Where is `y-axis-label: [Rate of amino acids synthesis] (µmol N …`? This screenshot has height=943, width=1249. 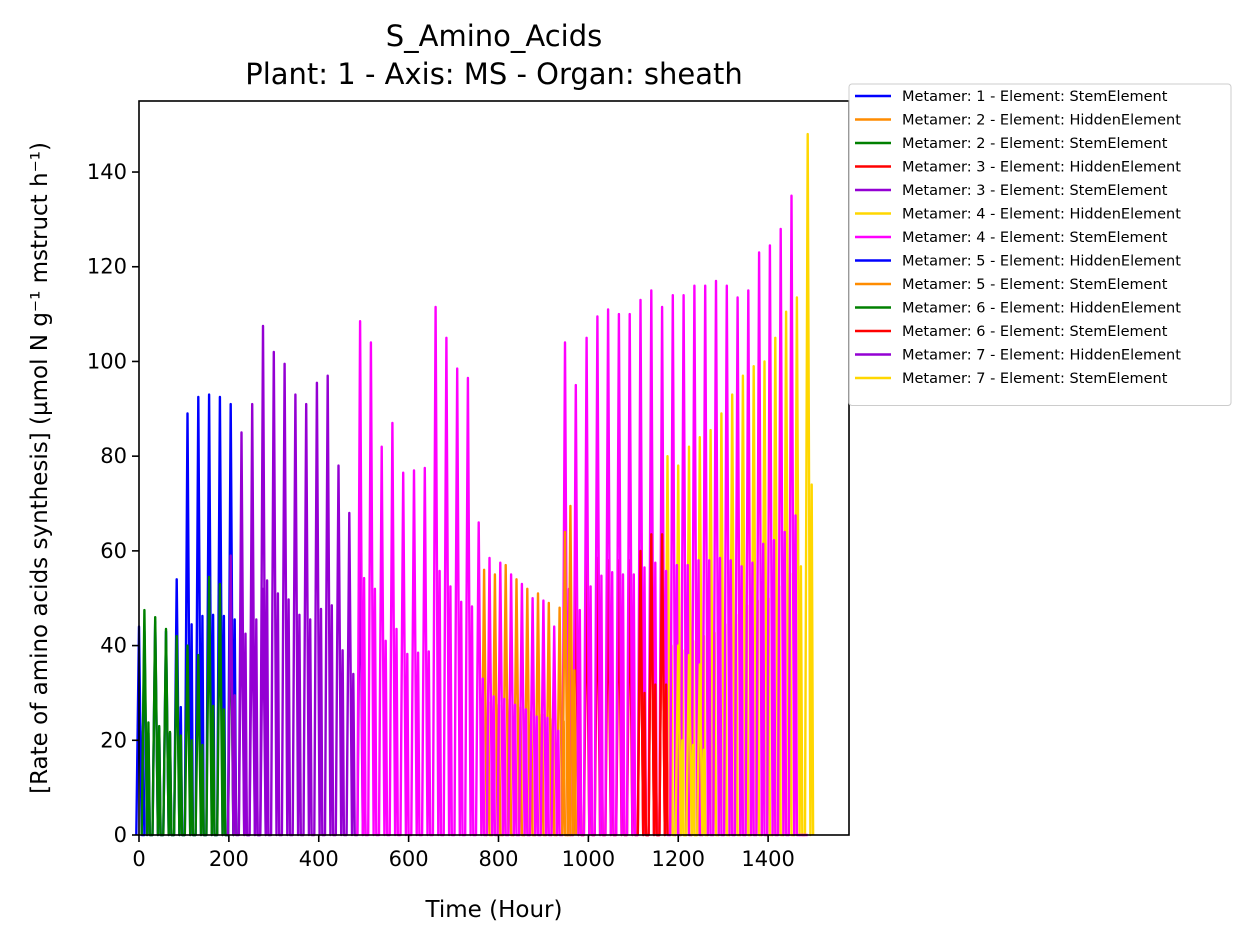
y-axis-label: [Rate of amino acids synthesis] (µmol N … is located at coordinates (40, 468).